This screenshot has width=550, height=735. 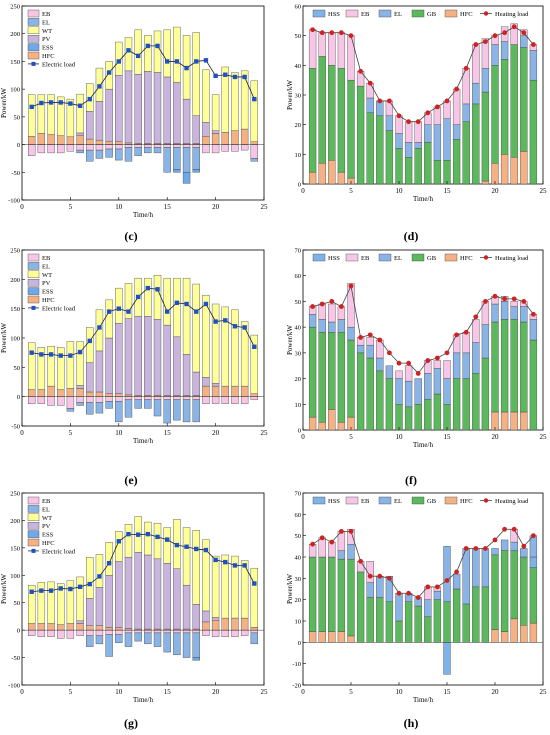 What do you see at coordinates (312, 321) in the screenshot?
I see `bar-el-t1` at bounding box center [312, 321].